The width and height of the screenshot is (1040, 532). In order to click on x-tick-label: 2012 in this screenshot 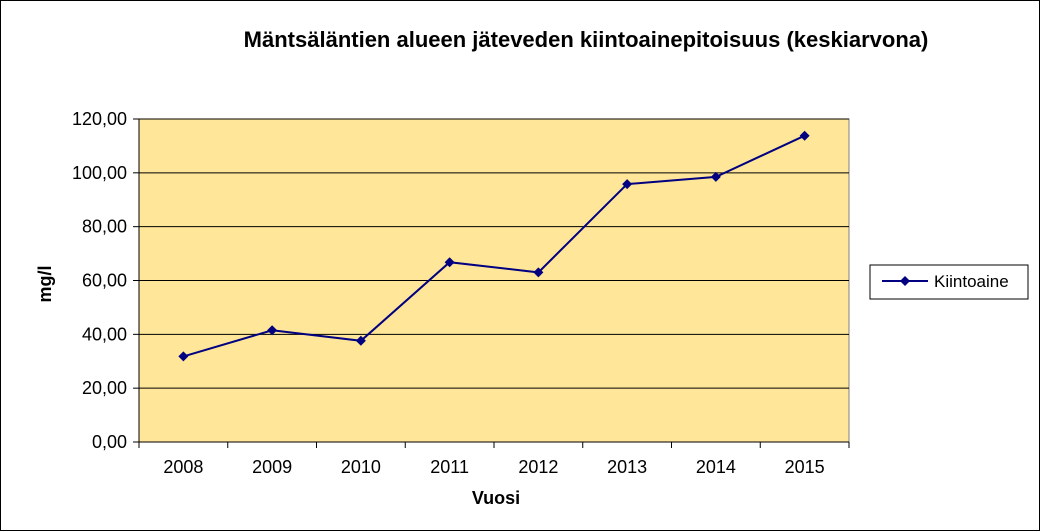, I will do `click(538, 467)`.